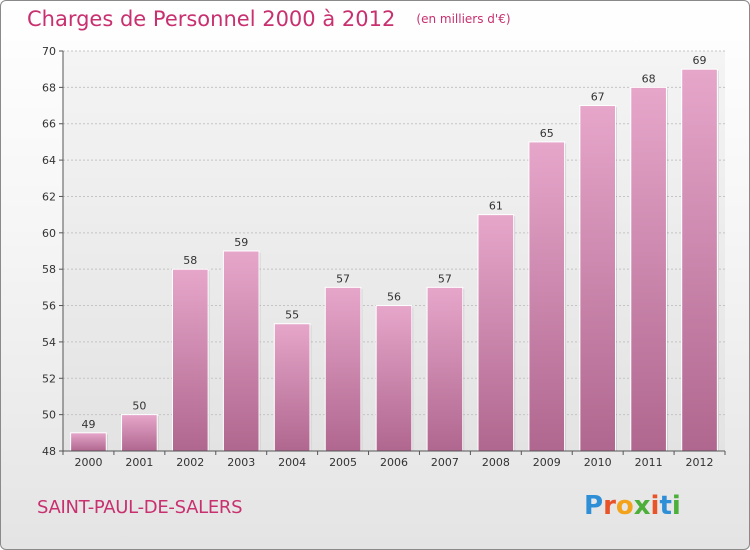 The image size is (750, 550). I want to click on x-tick-label: 2011, so click(649, 462).